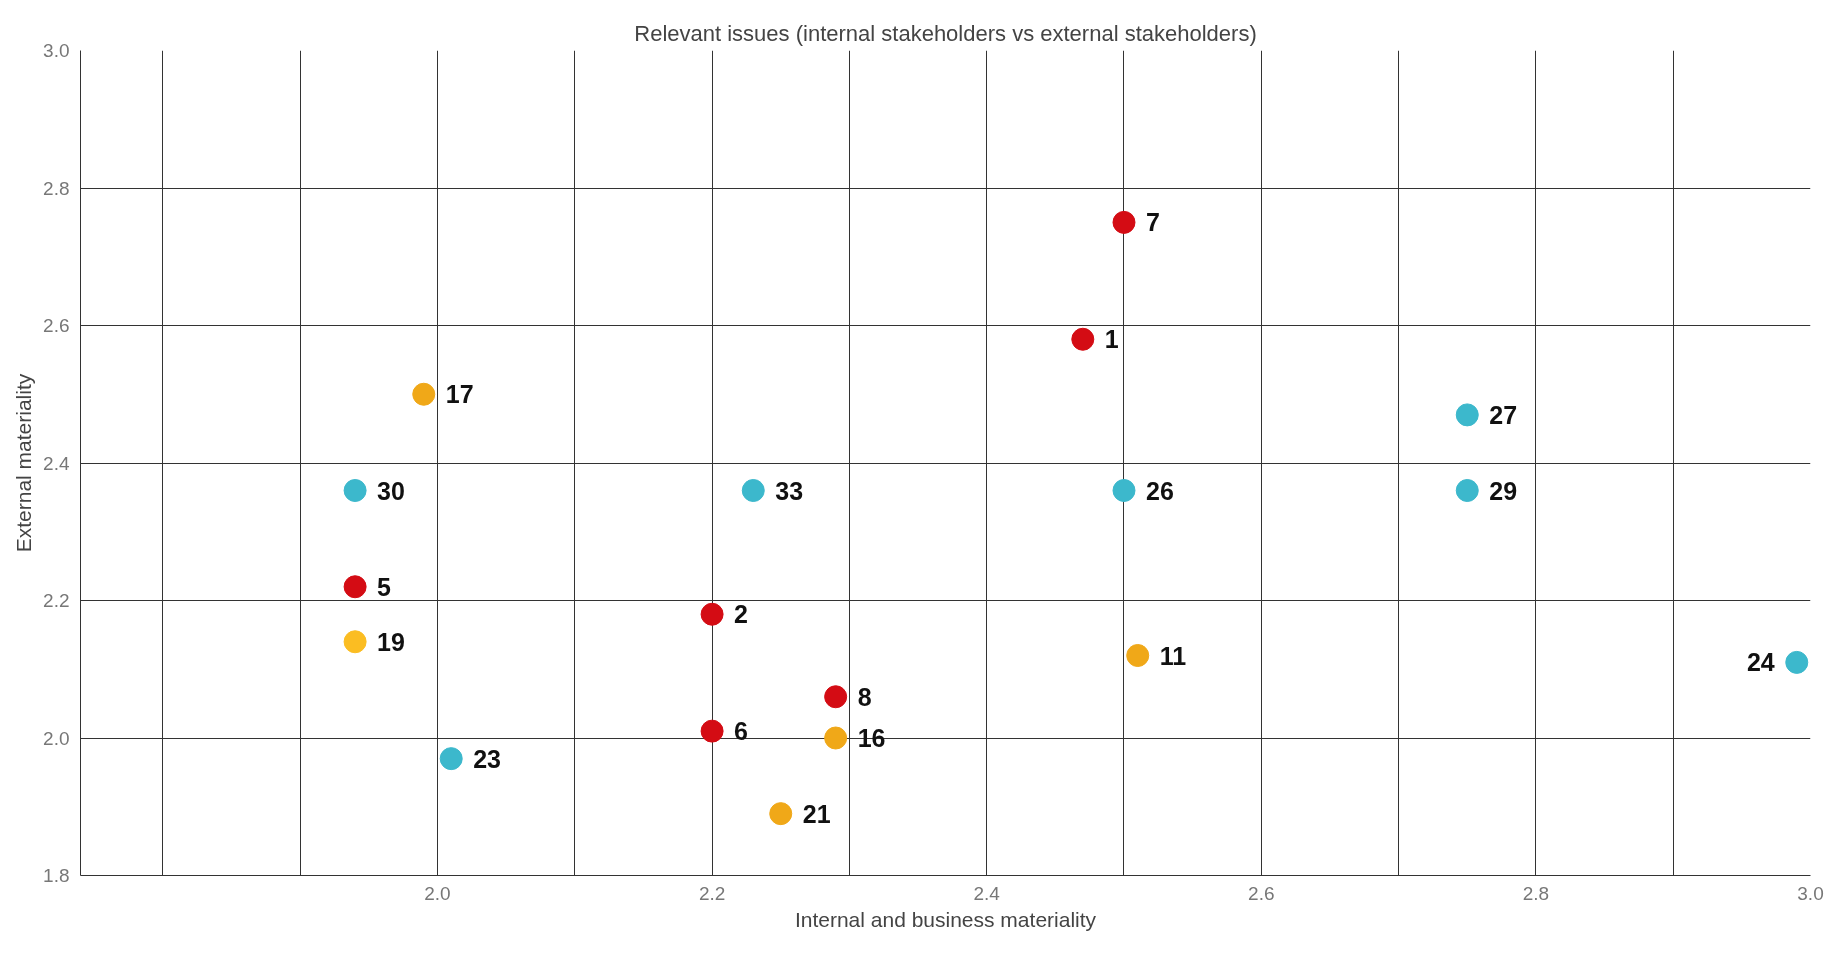  Describe the element at coordinates (712, 893) in the screenshot. I see `x-tick-label: 2.2` at that location.